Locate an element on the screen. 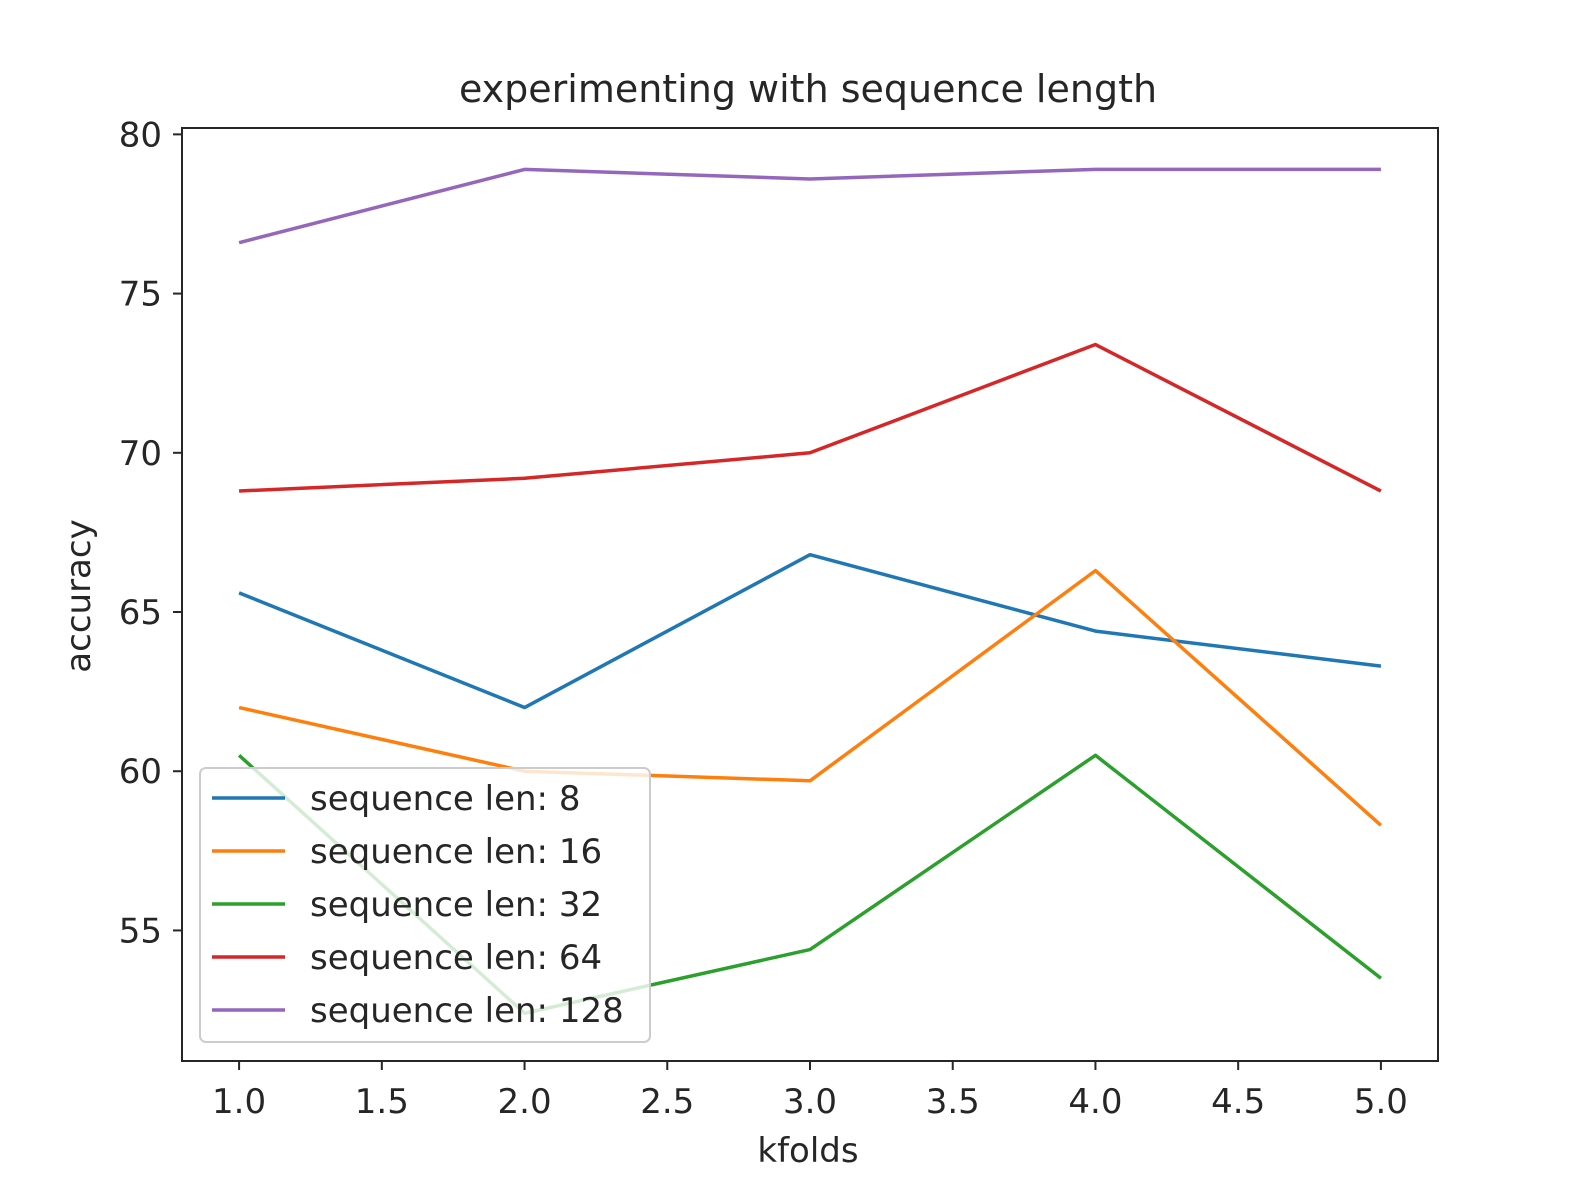 The width and height of the screenshot is (1574, 1188). legend-label: sequence len: 16 is located at coordinates (456, 852).